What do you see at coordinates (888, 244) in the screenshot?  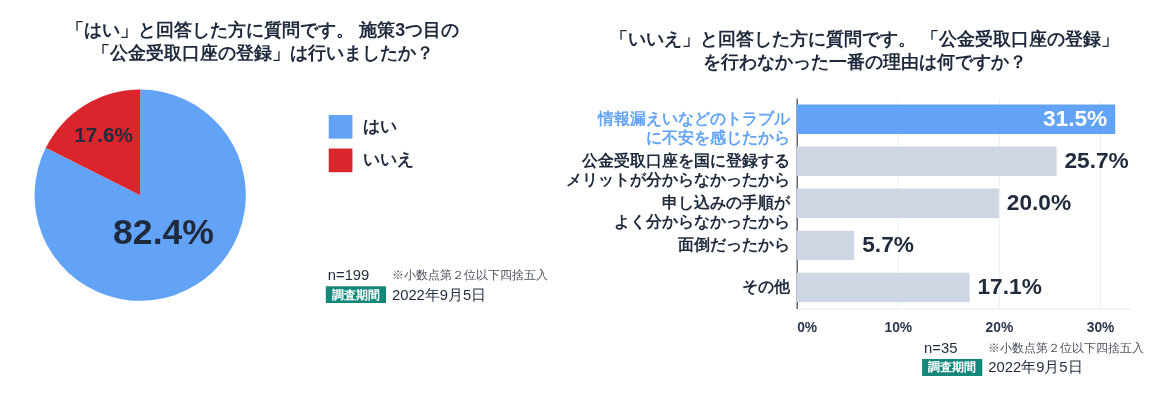 I see `data-label: 5.7%` at bounding box center [888, 244].